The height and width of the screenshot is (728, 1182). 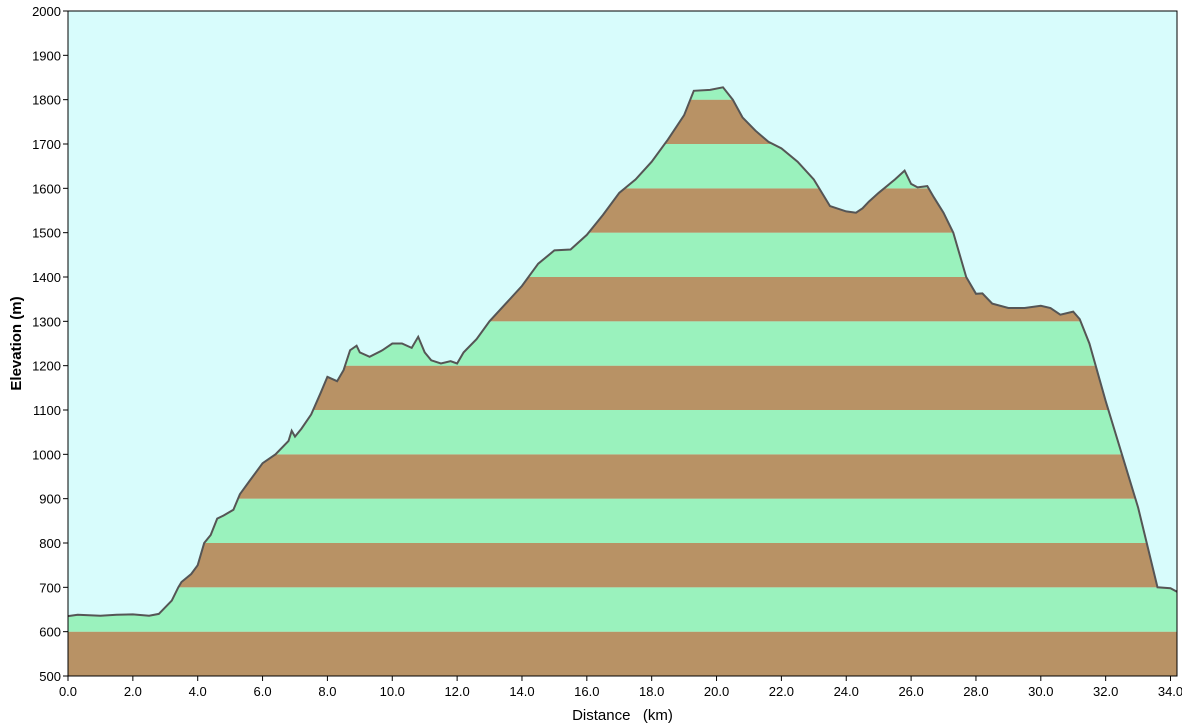 What do you see at coordinates (392, 691) in the screenshot?
I see `x-tick-label: 10.0` at bounding box center [392, 691].